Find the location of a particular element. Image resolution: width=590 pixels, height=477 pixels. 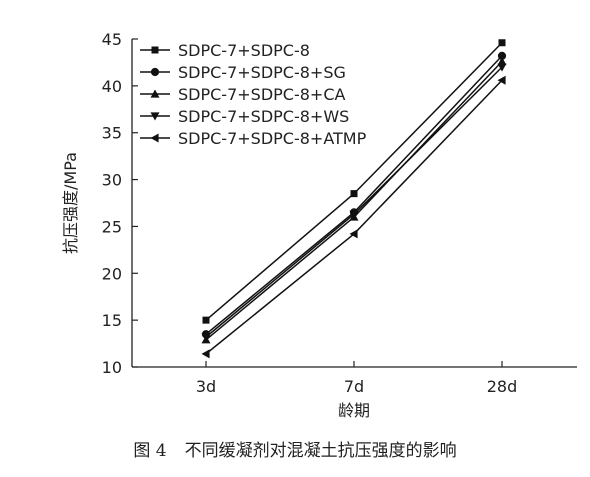

x-tick-label: 3d is located at coordinates (206, 386).